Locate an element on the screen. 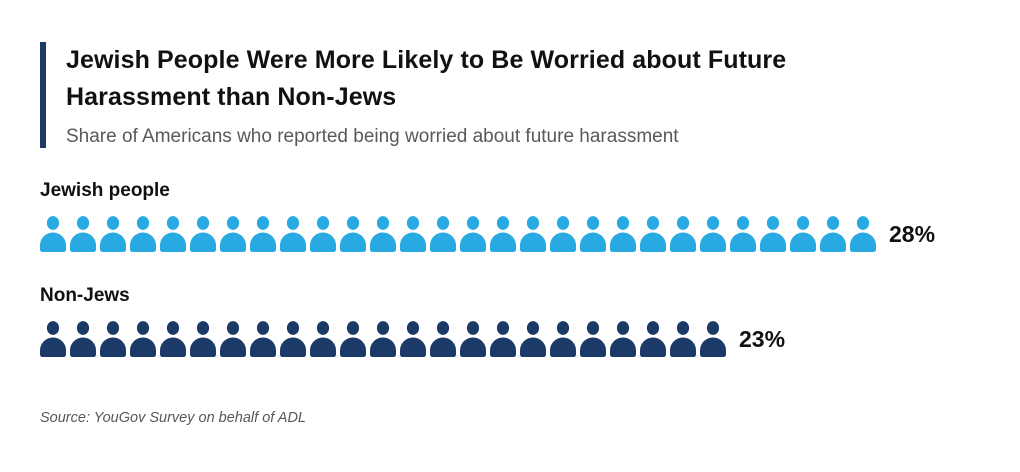 Image resolution: width=1020 pixels, height=472 pixels. pictogram-section-2: Non-Jews 23% is located at coordinates (510, 321).